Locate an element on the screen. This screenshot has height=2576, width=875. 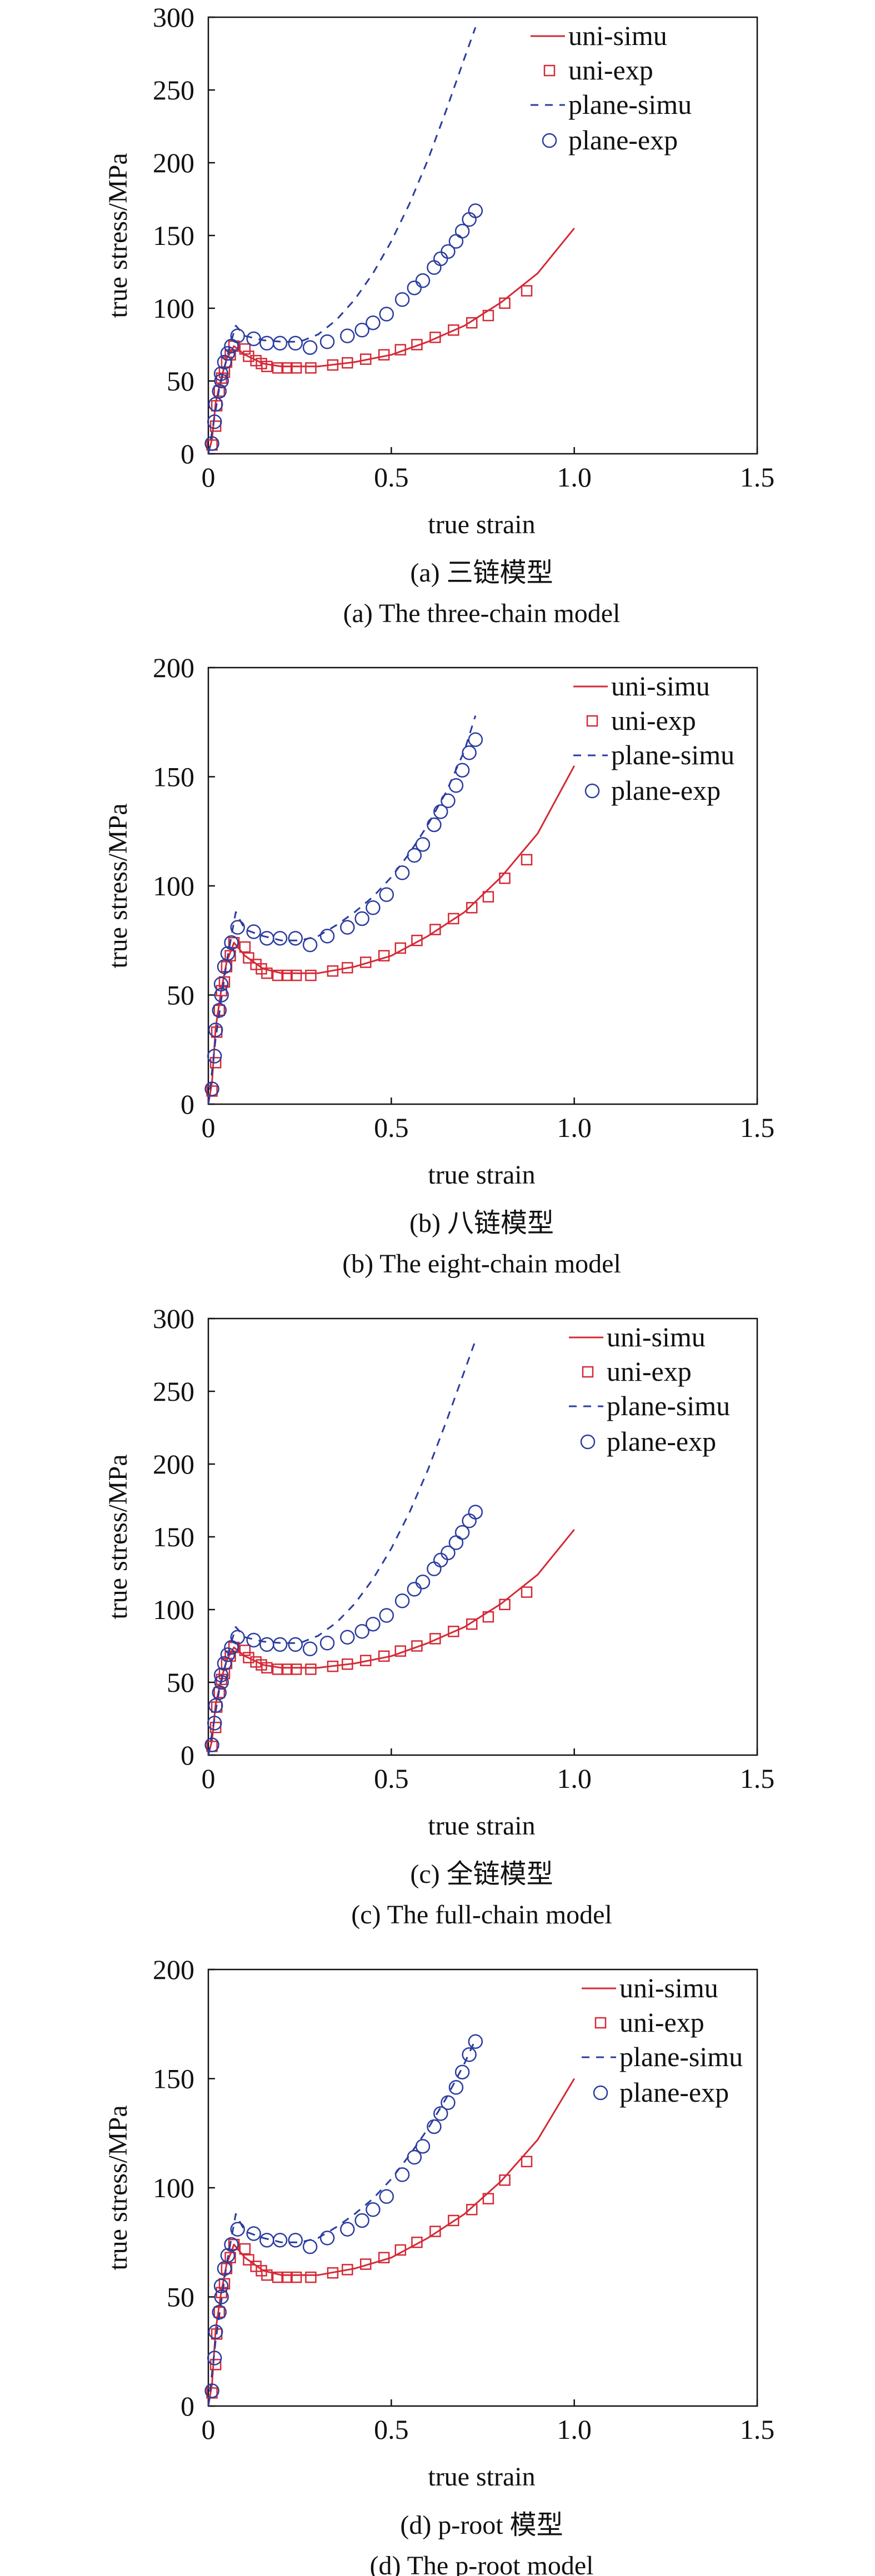
caption-english: (d) The p-root model is located at coordinates (481, 2563).